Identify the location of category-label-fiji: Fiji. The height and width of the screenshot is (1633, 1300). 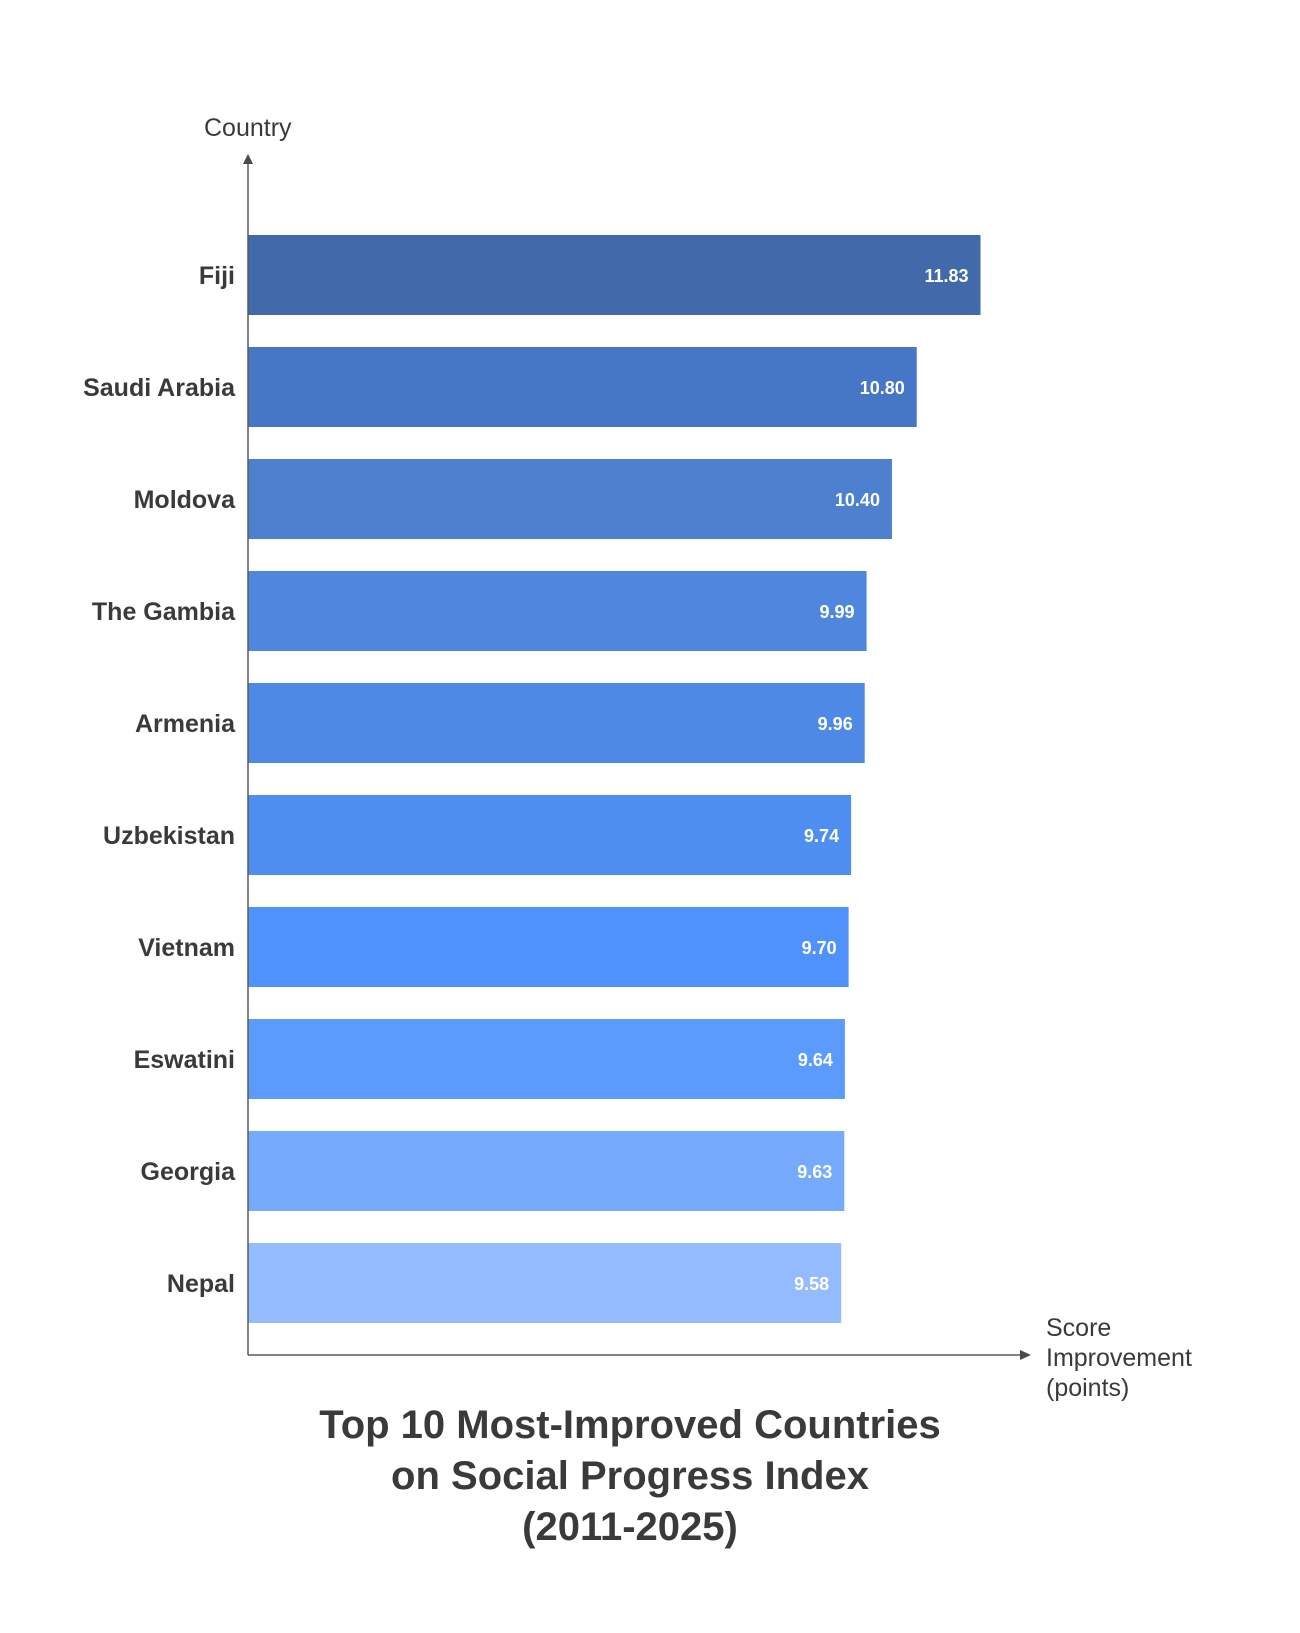
(217, 276).